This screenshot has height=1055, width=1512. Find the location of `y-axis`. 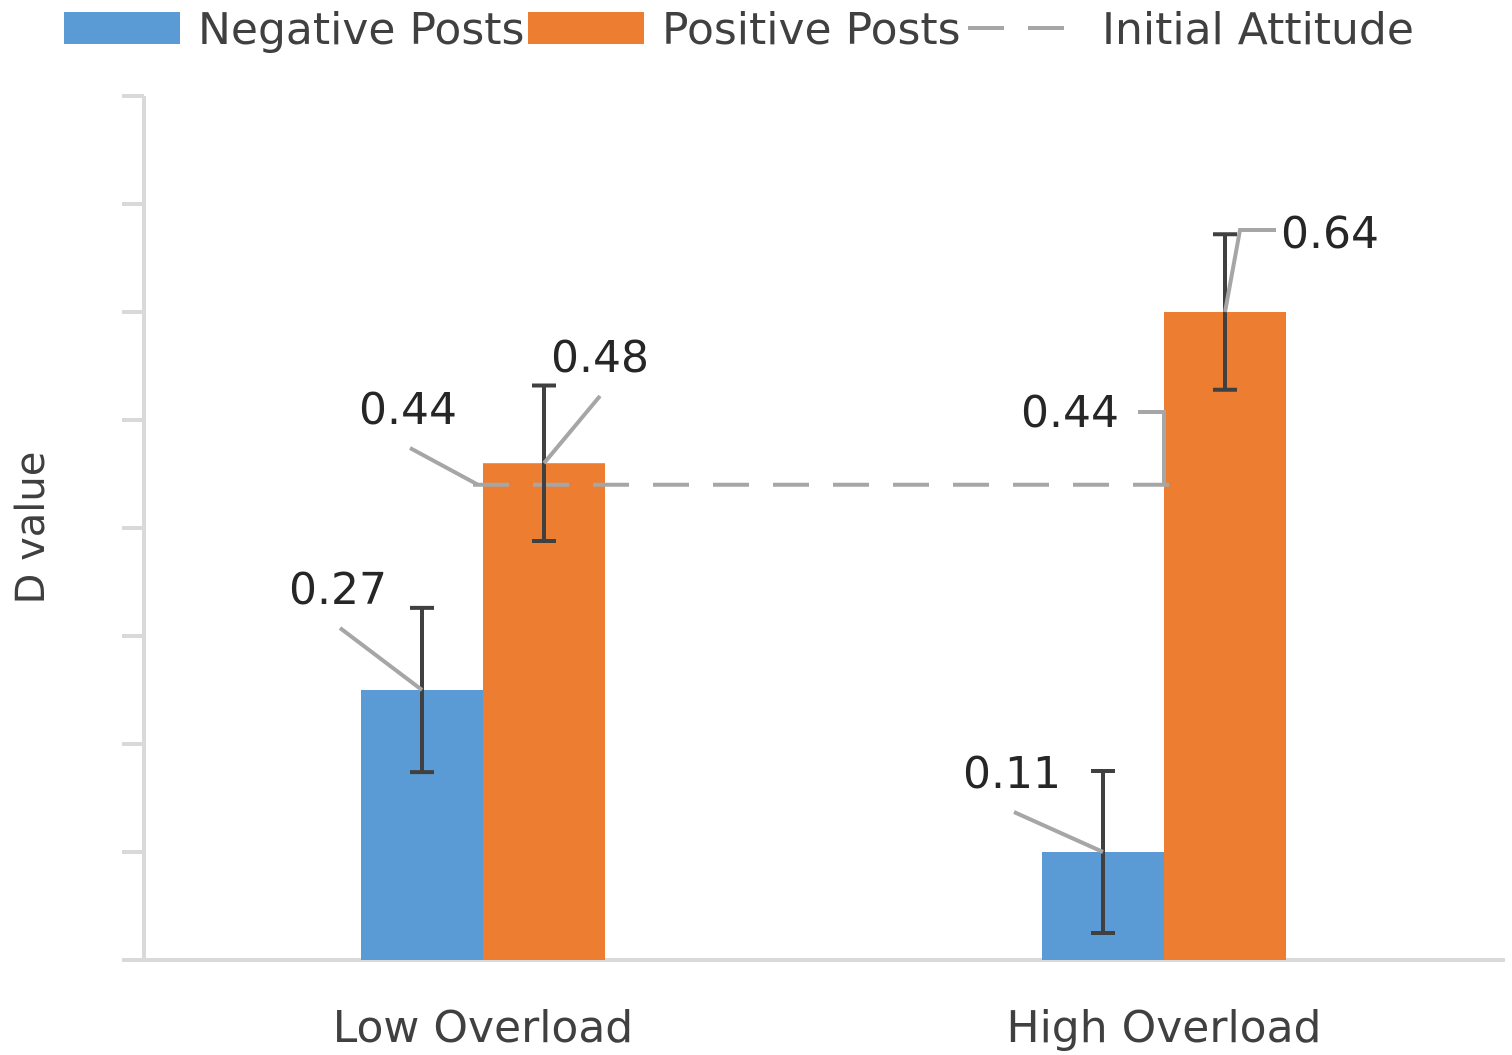

y-axis is located at coordinates (134, 527).